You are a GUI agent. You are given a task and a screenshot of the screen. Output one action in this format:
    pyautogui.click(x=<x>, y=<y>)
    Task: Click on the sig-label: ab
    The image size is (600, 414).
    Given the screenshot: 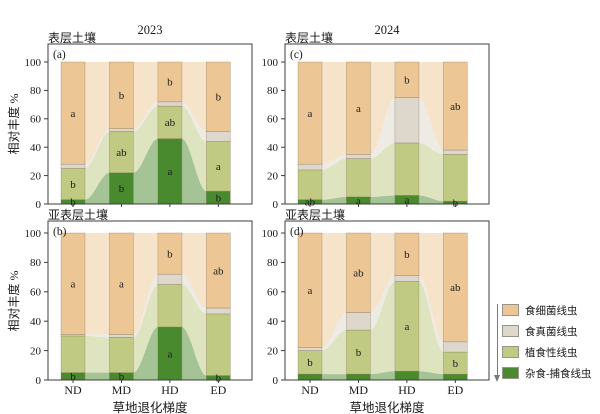 What is the action you would take?
    pyautogui.click(x=310, y=203)
    